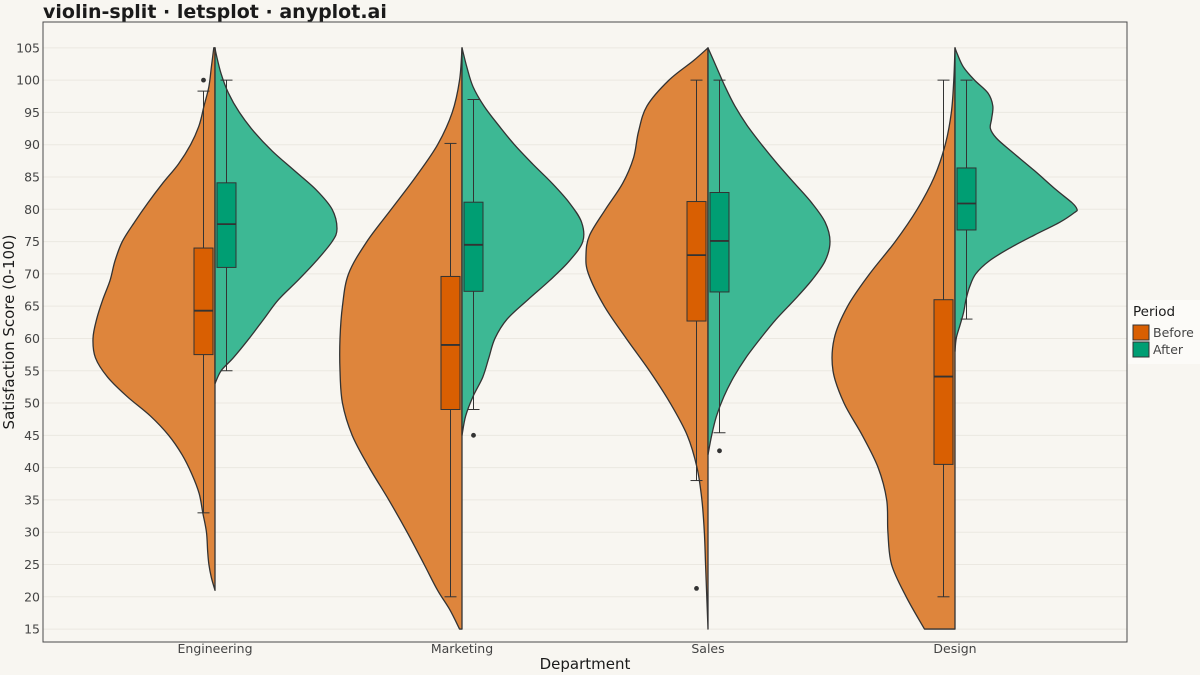 This screenshot has width=1200, height=675. I want to click on x-tick-label-marketing: Marketing, so click(462, 648).